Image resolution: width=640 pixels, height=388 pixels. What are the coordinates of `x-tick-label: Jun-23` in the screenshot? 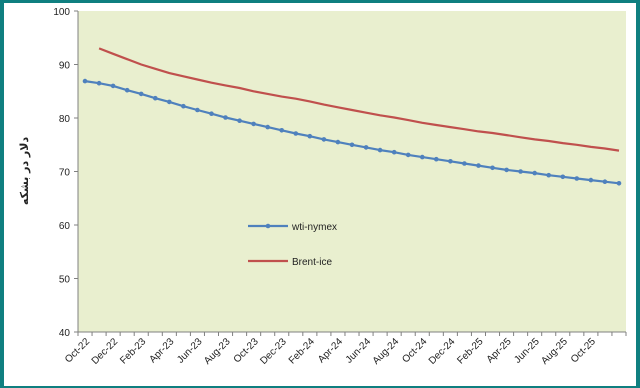 It's located at (190, 351).